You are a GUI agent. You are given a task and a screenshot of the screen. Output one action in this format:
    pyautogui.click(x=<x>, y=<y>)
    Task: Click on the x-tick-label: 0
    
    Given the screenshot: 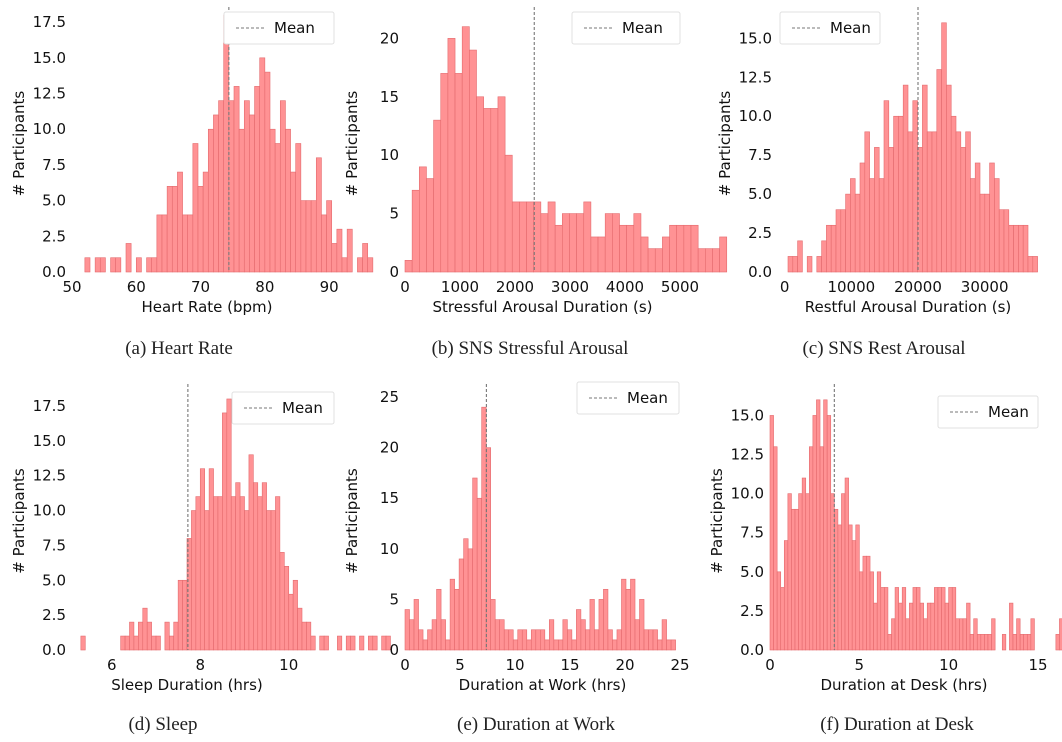 What is the action you would take?
    pyautogui.click(x=785, y=287)
    